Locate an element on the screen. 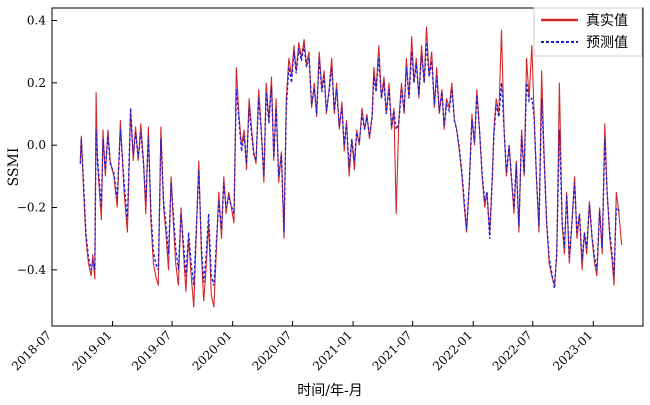  x-tick-label: 2022-07 is located at coordinates (512, 350).